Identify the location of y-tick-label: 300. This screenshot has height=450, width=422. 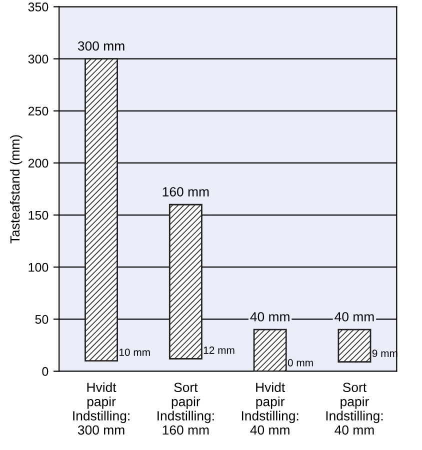
(38, 59).